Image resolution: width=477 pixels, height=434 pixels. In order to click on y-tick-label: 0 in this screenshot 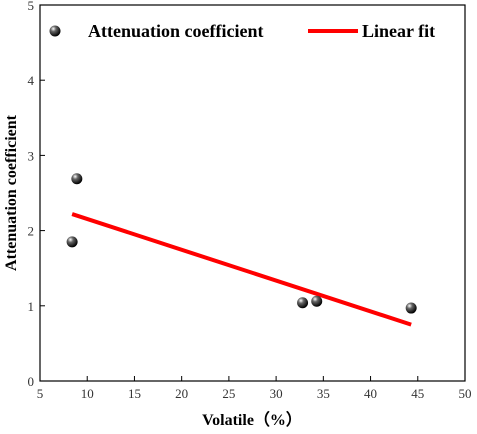, I will do `click(31, 381)`.